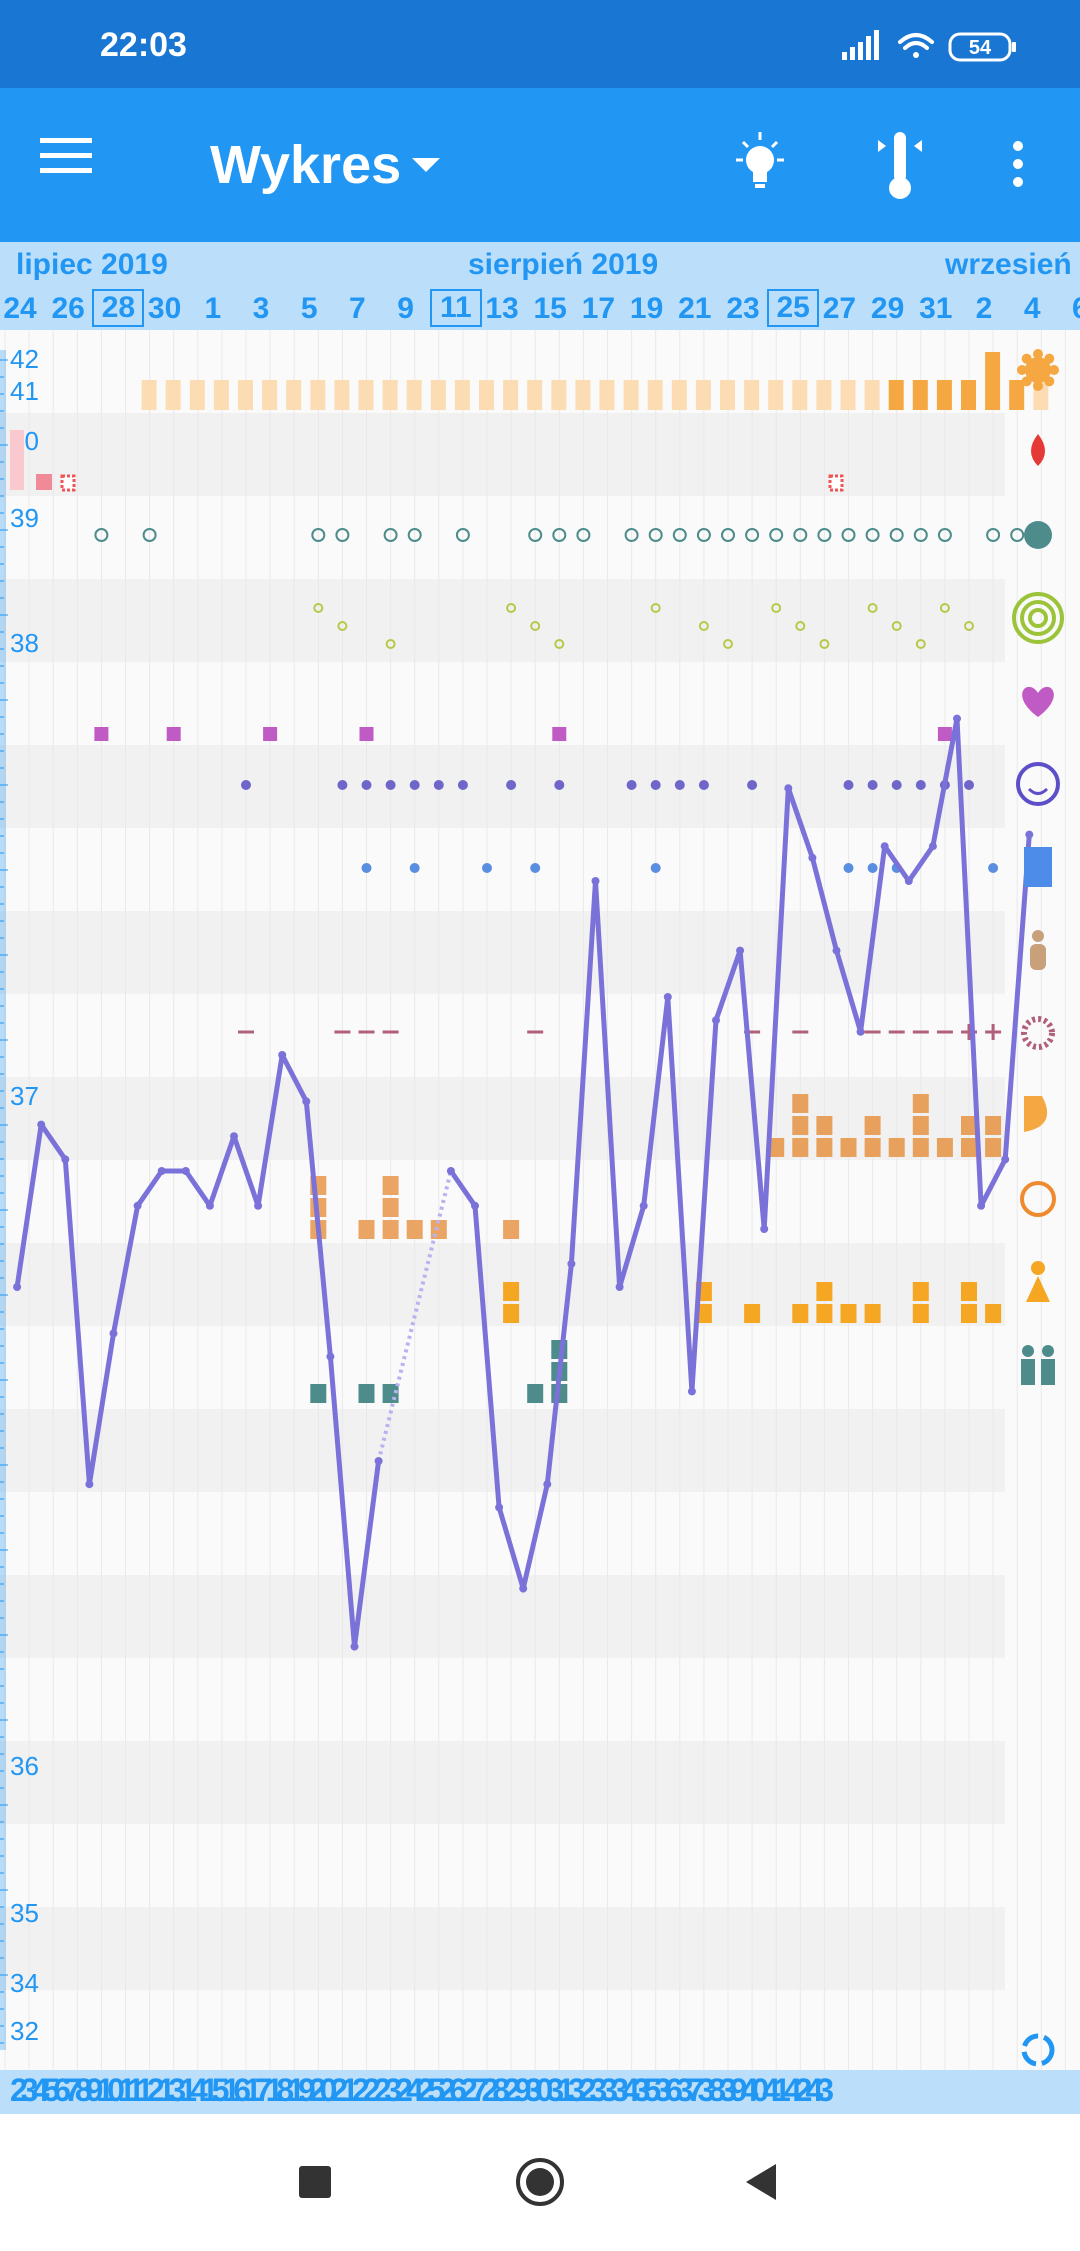 This screenshot has height=2251, width=1080. Describe the element at coordinates (24, 643) in the screenshot. I see `y-axis-label: 38` at that location.